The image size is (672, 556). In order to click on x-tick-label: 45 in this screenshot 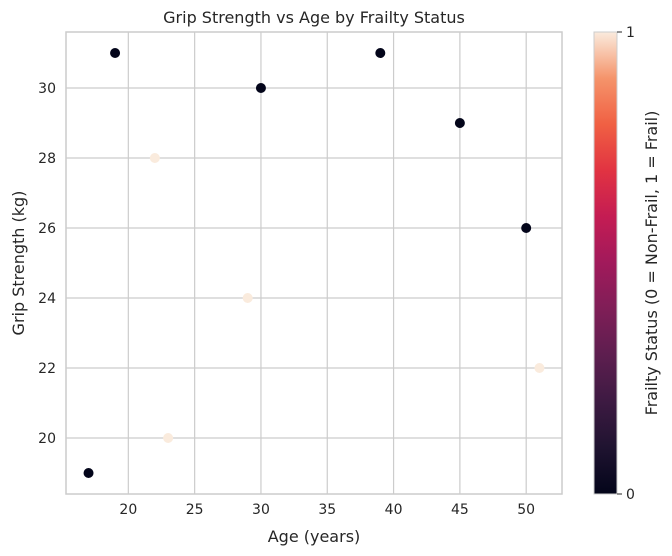, I will do `click(460, 510)`.